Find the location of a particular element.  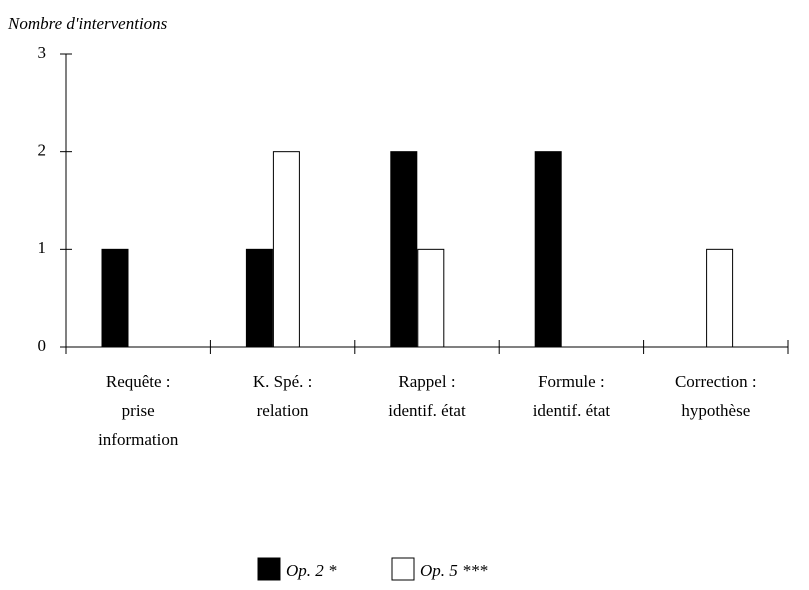

legend-label: Op. 2 * is located at coordinates (311, 570).